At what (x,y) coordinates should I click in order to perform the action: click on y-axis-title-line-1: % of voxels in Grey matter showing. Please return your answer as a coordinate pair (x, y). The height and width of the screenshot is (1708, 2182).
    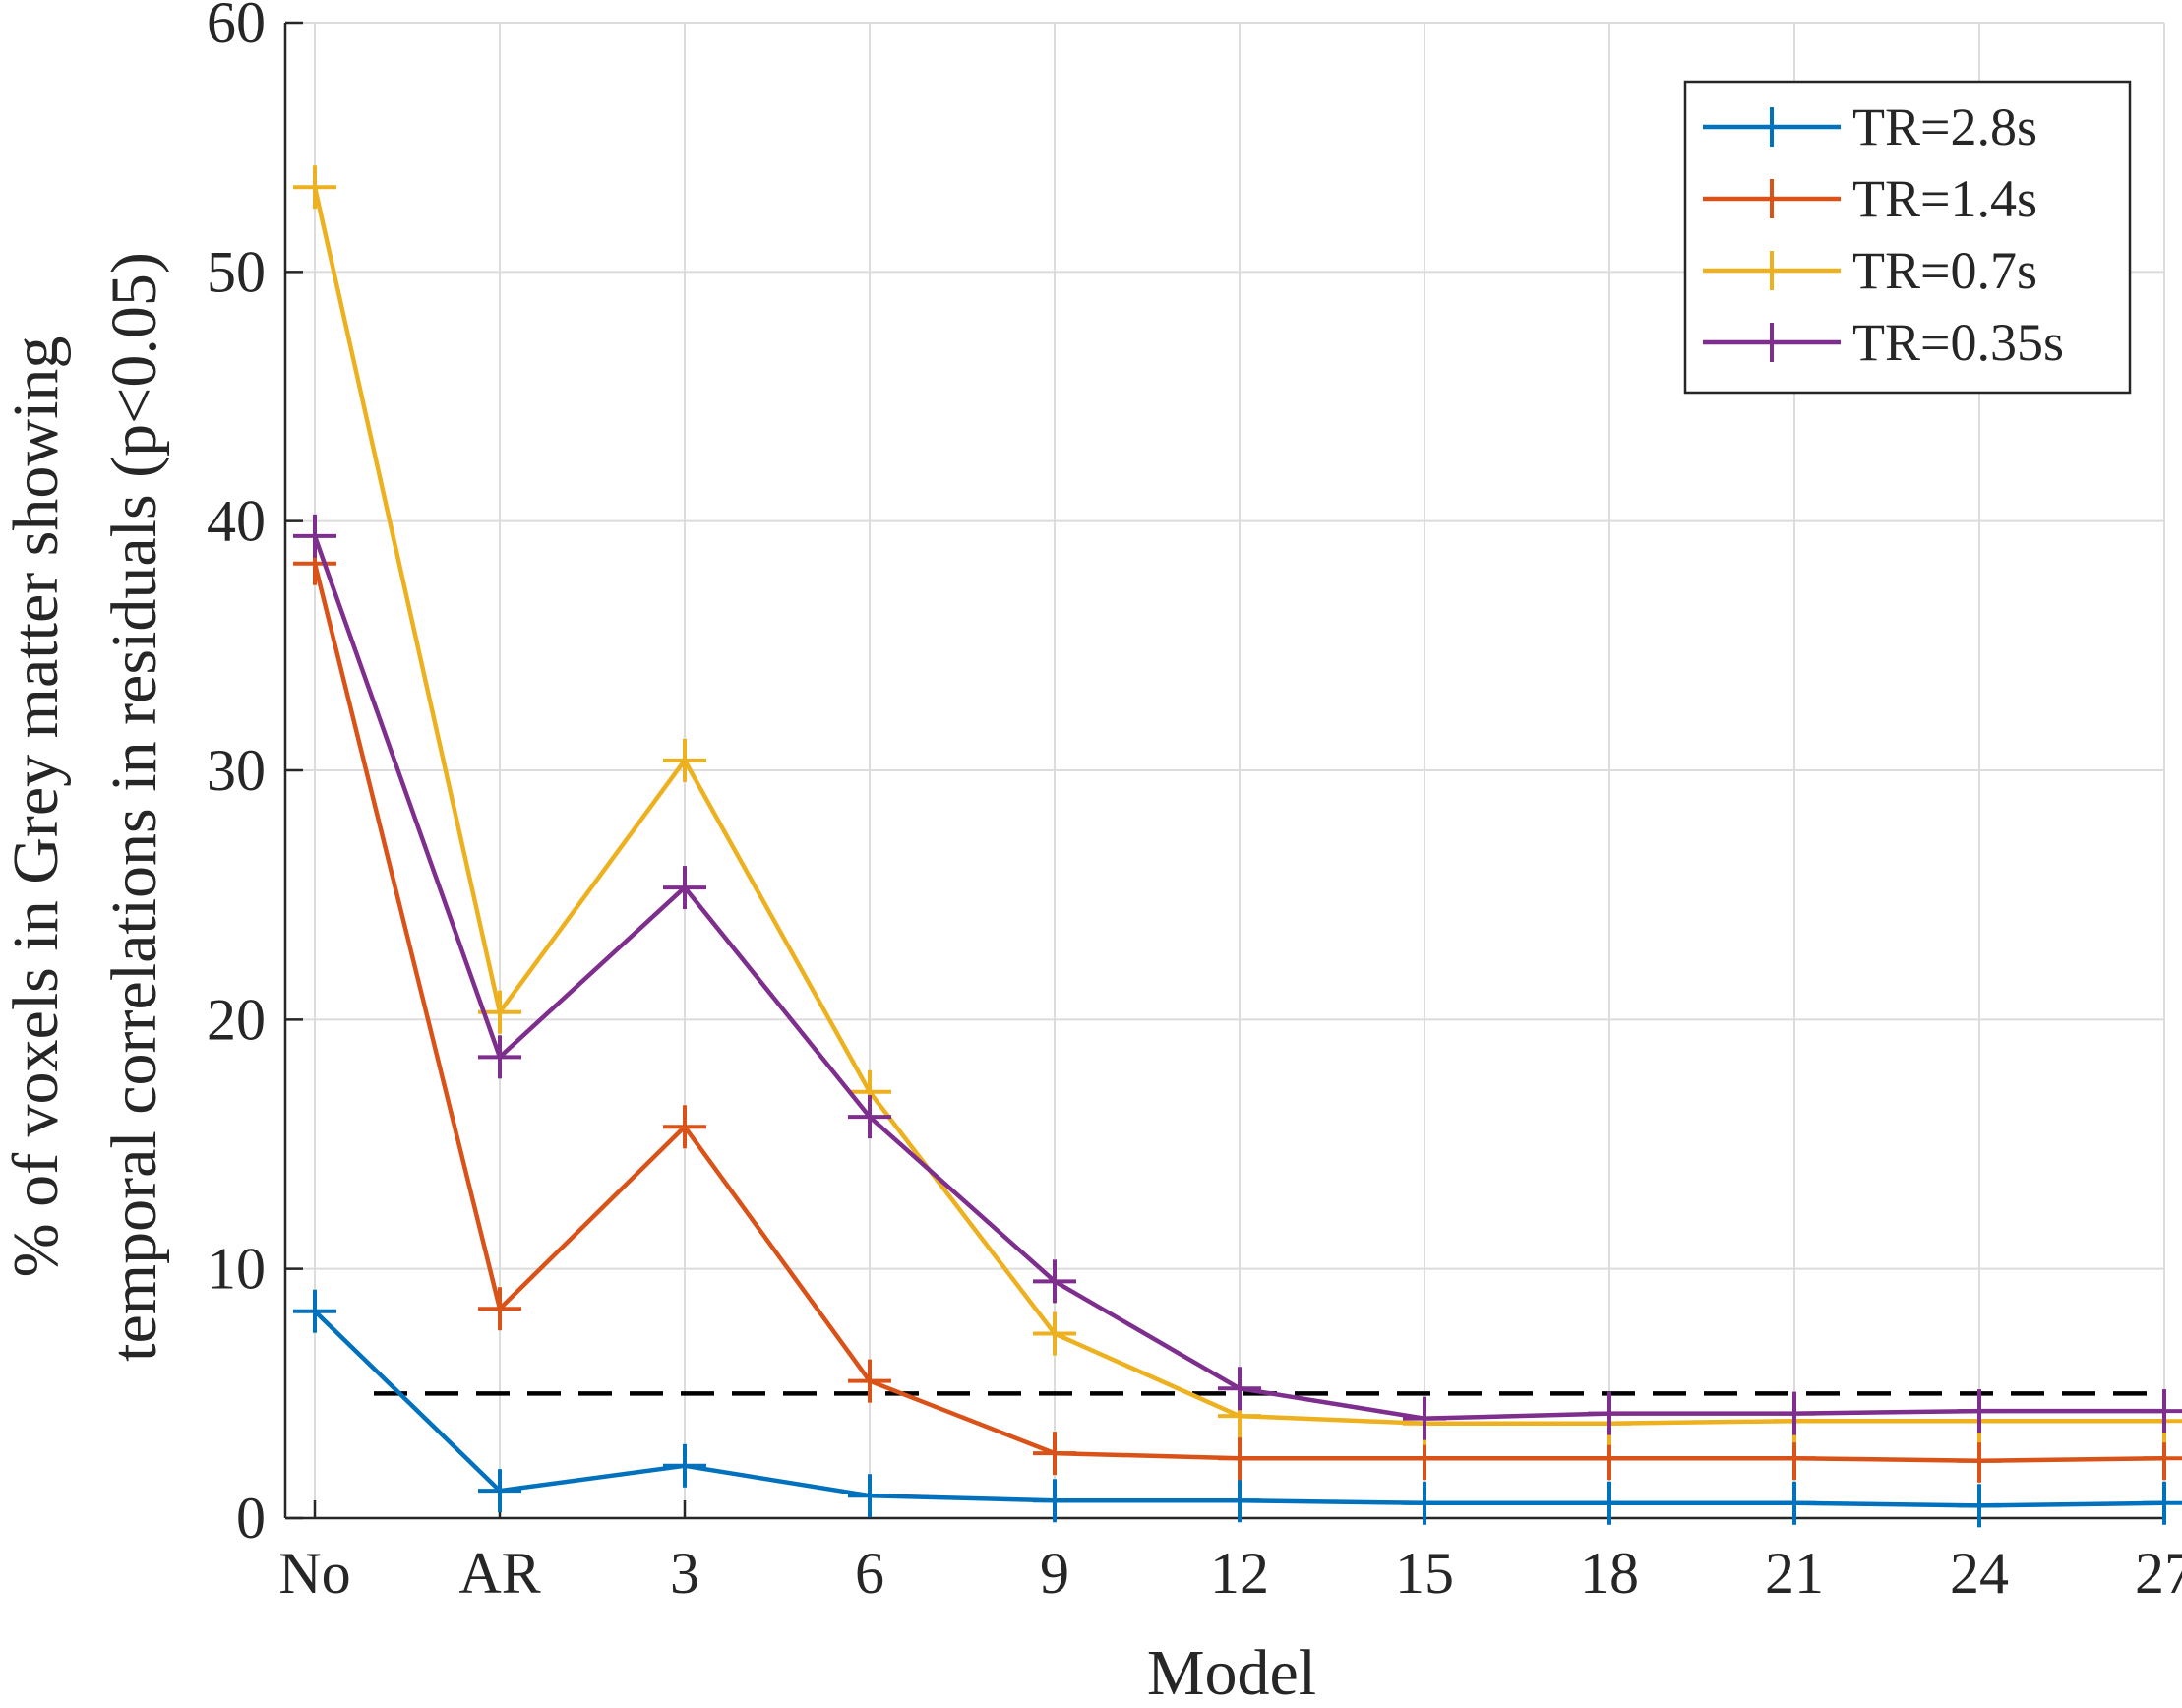
    Looking at the image, I should click on (36, 807).